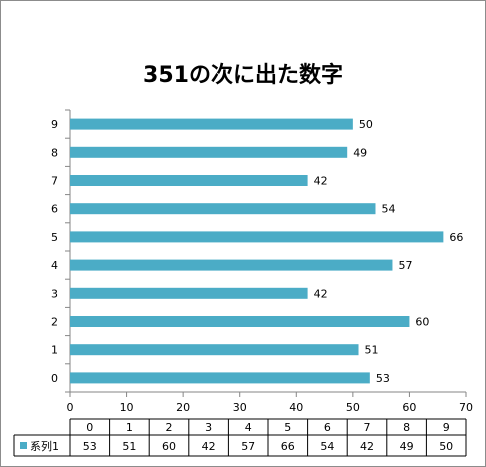  I want to click on table-header-cell: 4, so click(248, 427).